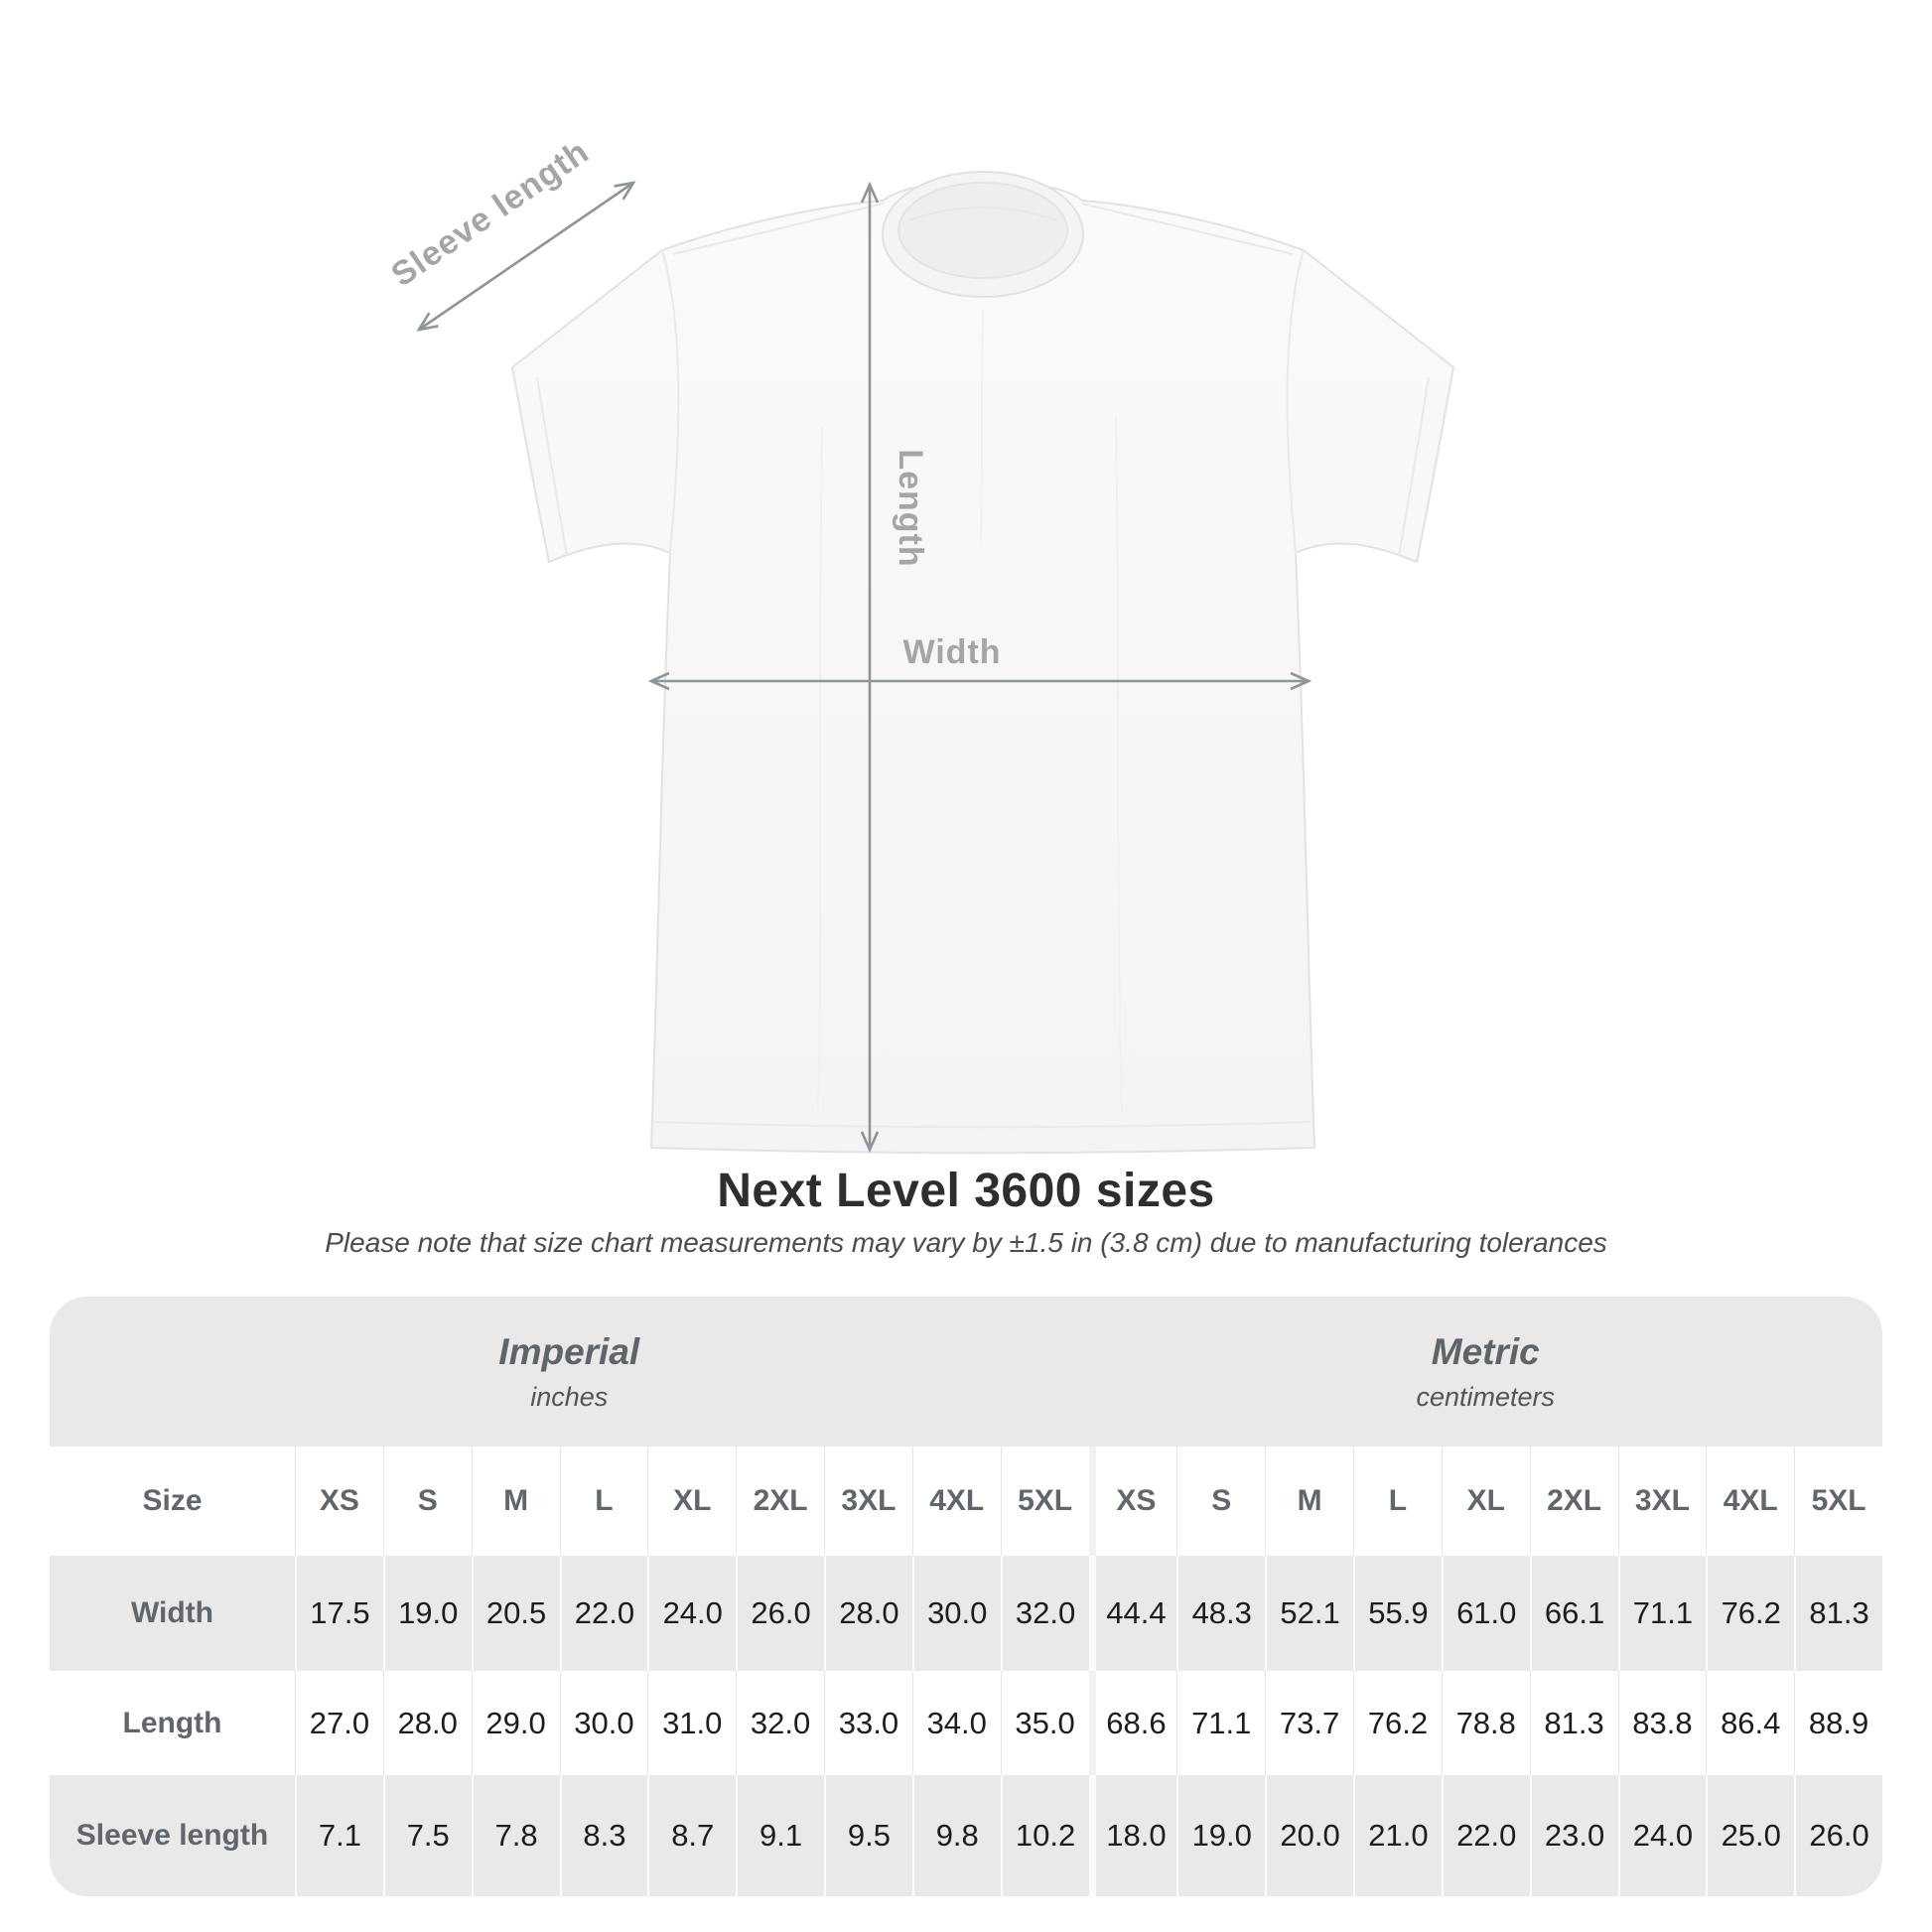 Image resolution: width=1932 pixels, height=1932 pixels. I want to click on value-cell: 8.3, so click(603, 1836).